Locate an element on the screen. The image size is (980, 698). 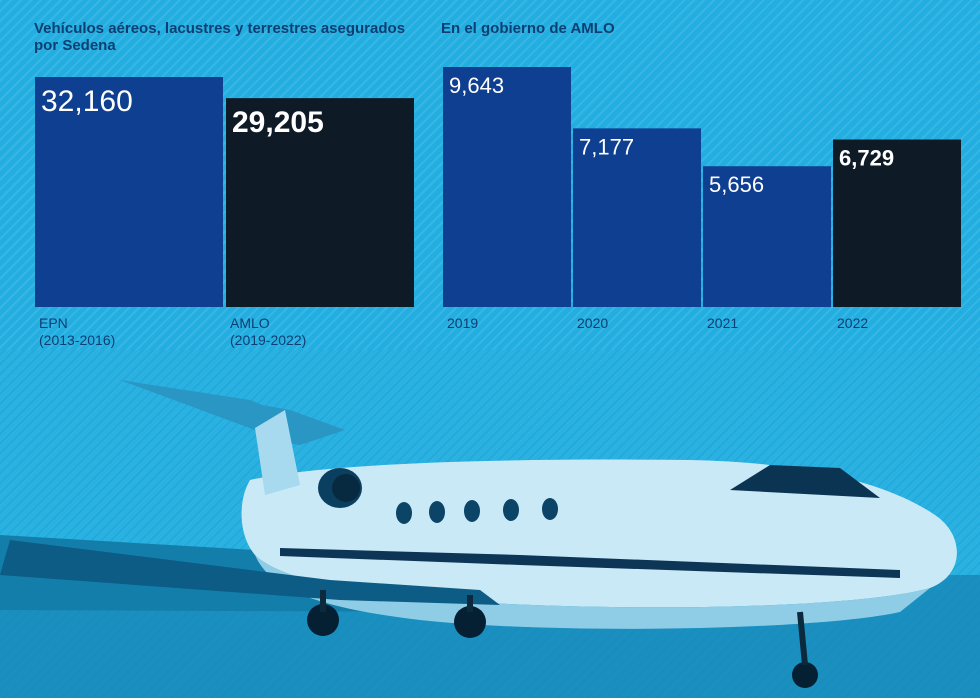
category-label-2-3: 2021 is located at coordinates (723, 323).